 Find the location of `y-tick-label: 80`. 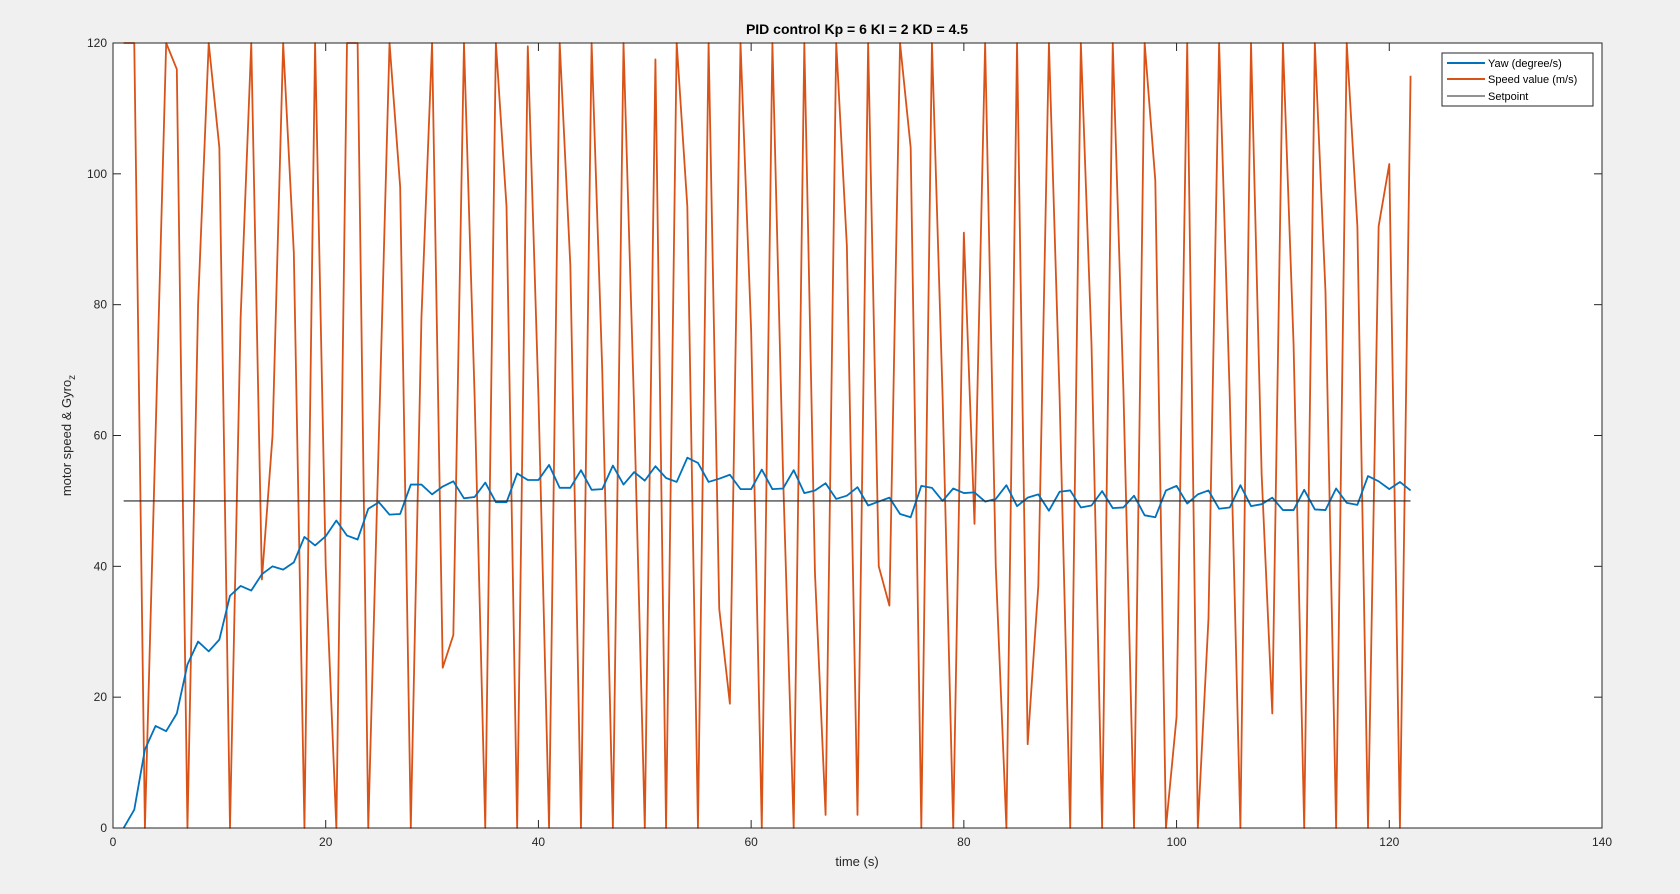

y-tick-label: 80 is located at coordinates (101, 305).